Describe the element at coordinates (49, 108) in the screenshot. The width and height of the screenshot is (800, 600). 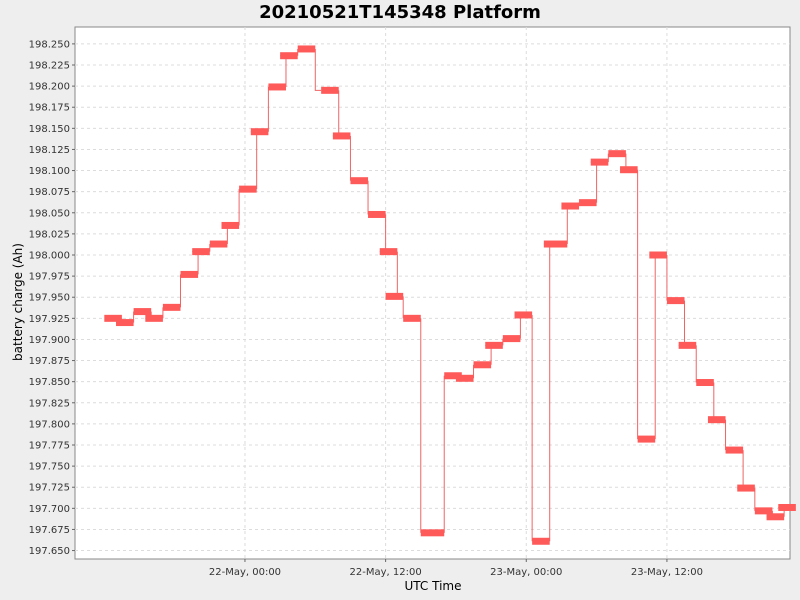
I see `y-tick-label: 198.175` at that location.